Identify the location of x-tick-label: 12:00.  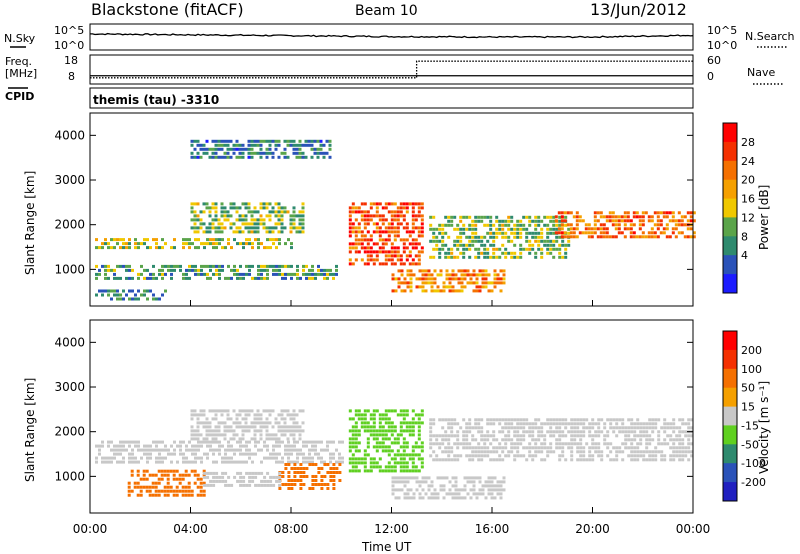
(391, 529).